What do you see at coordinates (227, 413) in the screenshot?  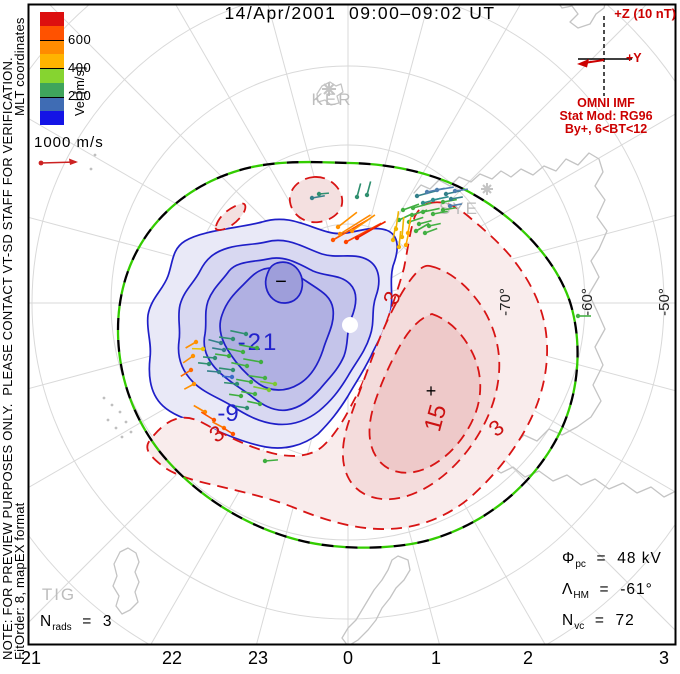 I see `contour-label-minus9: -9` at bounding box center [227, 413].